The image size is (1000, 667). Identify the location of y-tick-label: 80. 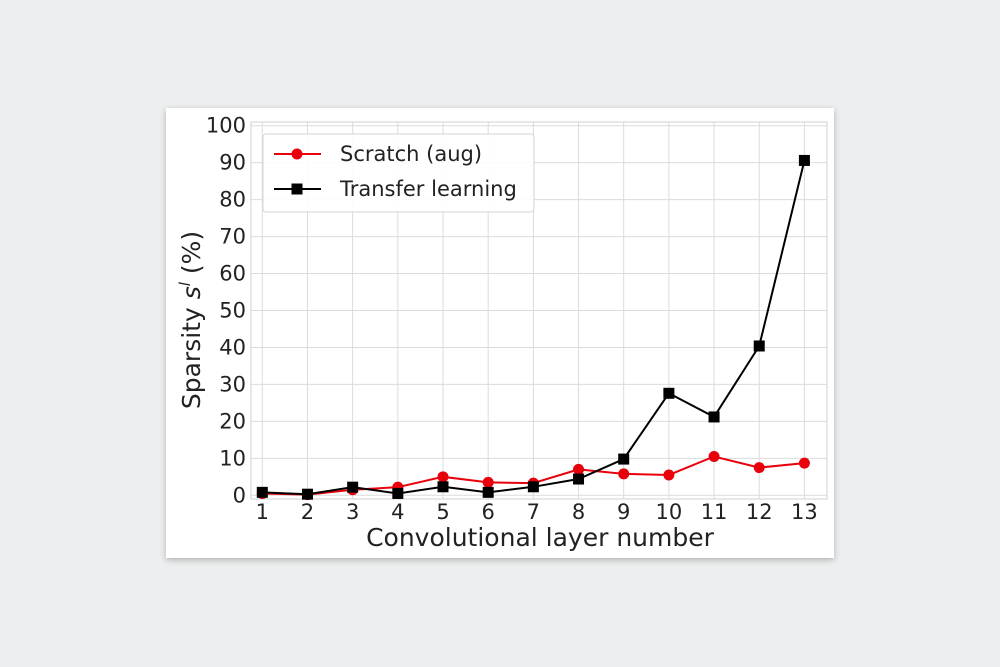
(232, 200).